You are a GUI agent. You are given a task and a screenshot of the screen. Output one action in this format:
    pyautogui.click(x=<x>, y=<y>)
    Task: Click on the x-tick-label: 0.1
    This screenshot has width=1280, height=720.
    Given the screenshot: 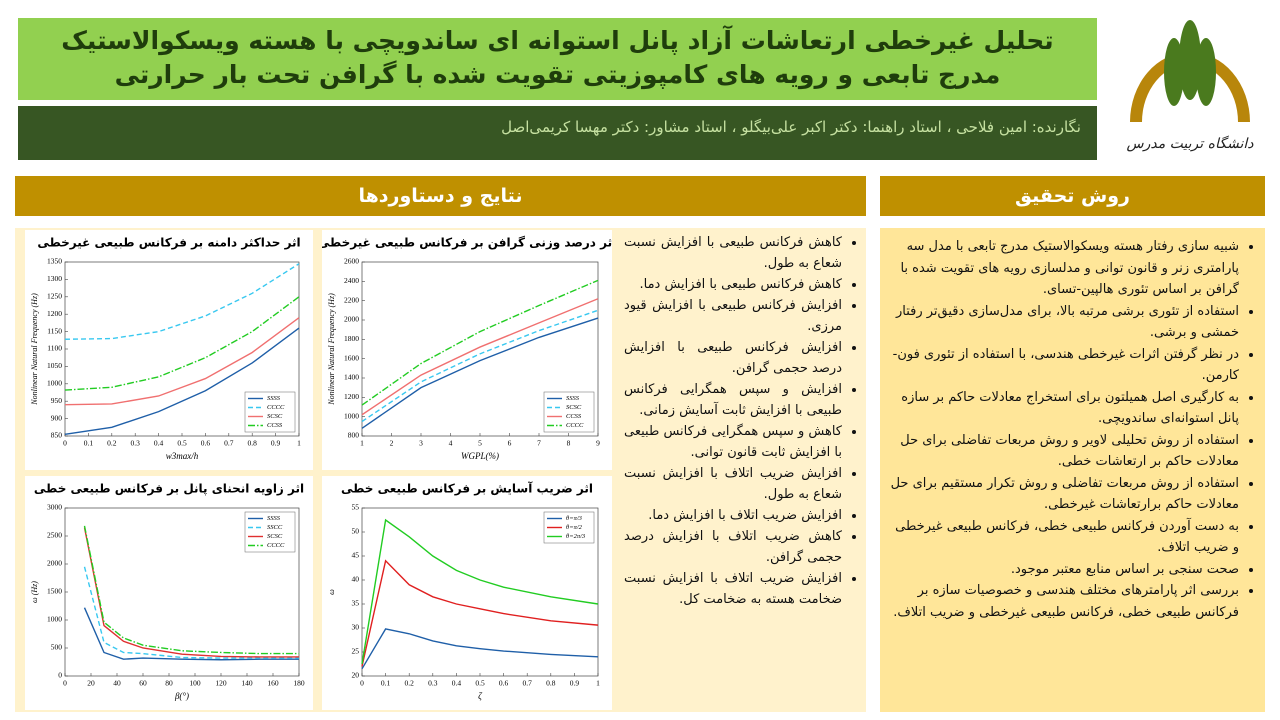 What is the action you would take?
    pyautogui.click(x=386, y=683)
    